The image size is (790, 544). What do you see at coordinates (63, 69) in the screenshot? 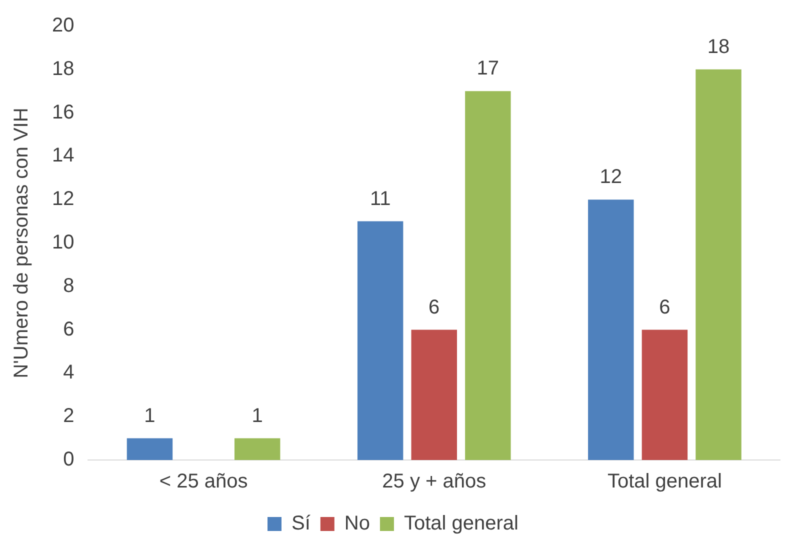
I see `y-tick-label: 18` at bounding box center [63, 69].